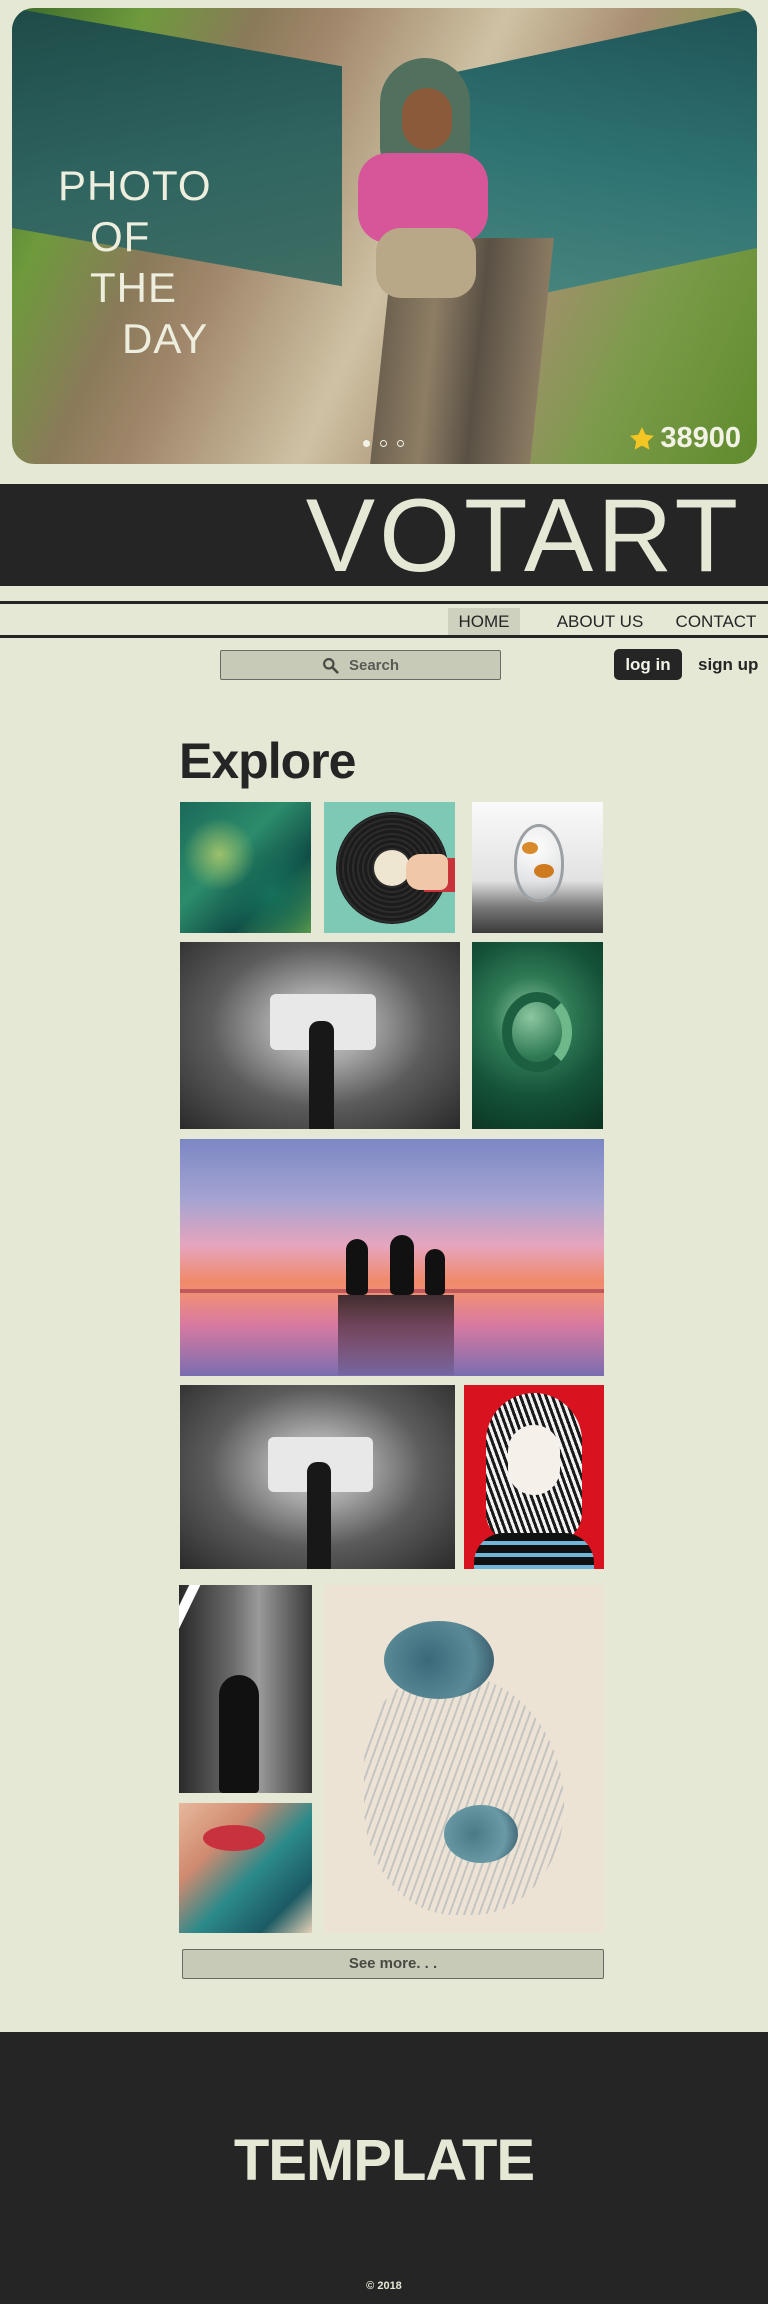 The height and width of the screenshot is (2304, 768). Describe the element at coordinates (484, 621) in the screenshot. I see `nav-home: HOME` at that location.